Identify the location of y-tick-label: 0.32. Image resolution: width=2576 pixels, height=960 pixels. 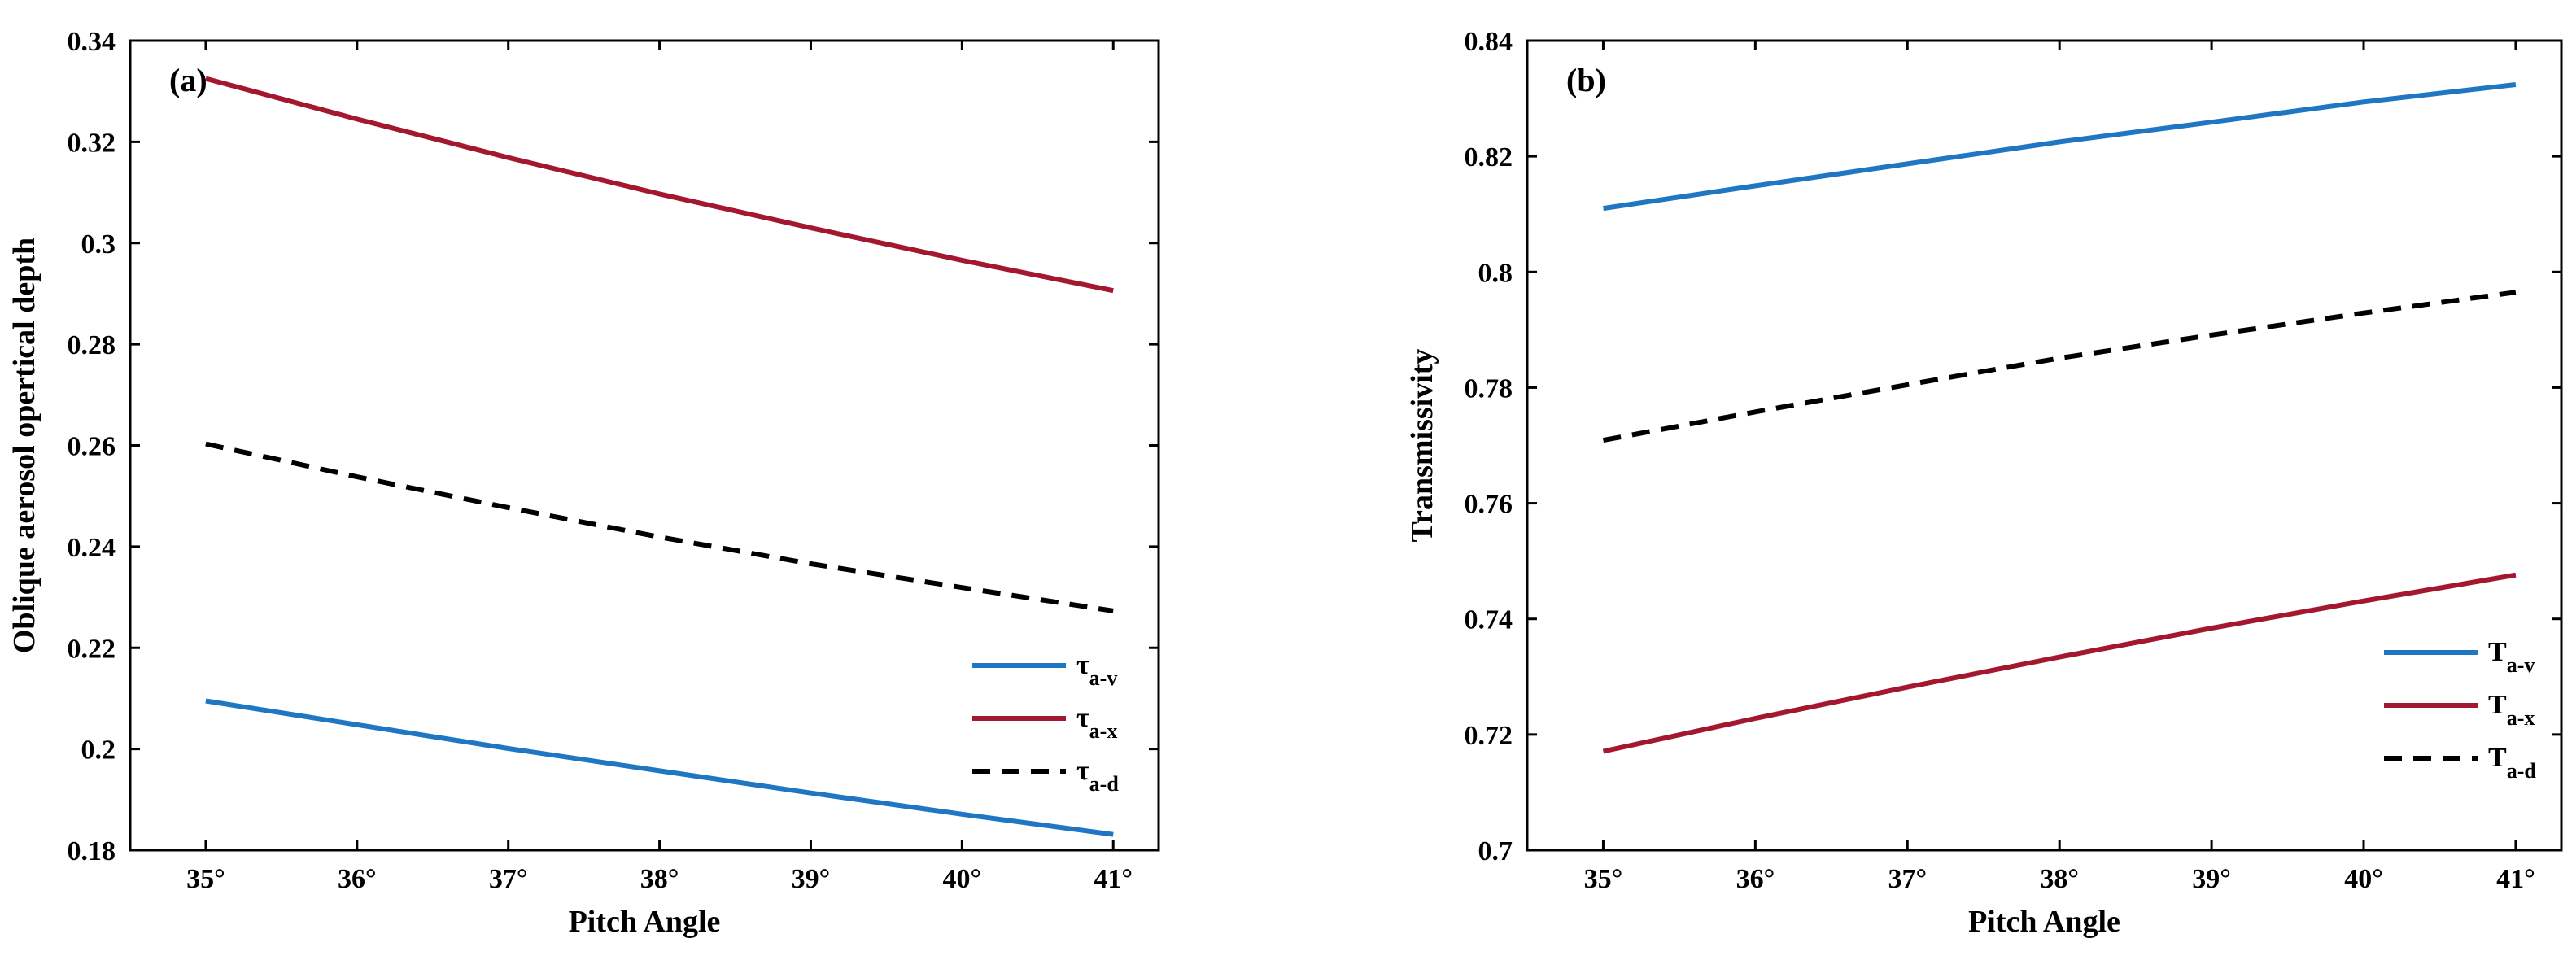
(92, 143).